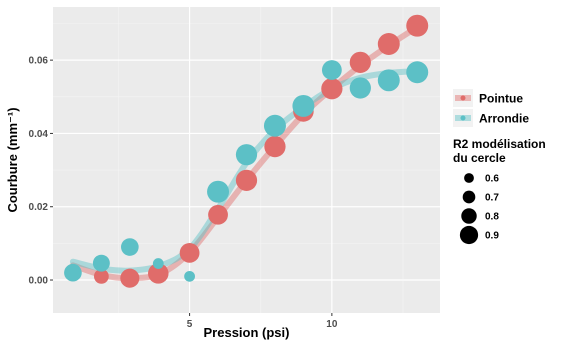 The height and width of the screenshot is (347, 565). What do you see at coordinates (39, 61) in the screenshot?
I see `y-tick-label: 0.06` at bounding box center [39, 61].